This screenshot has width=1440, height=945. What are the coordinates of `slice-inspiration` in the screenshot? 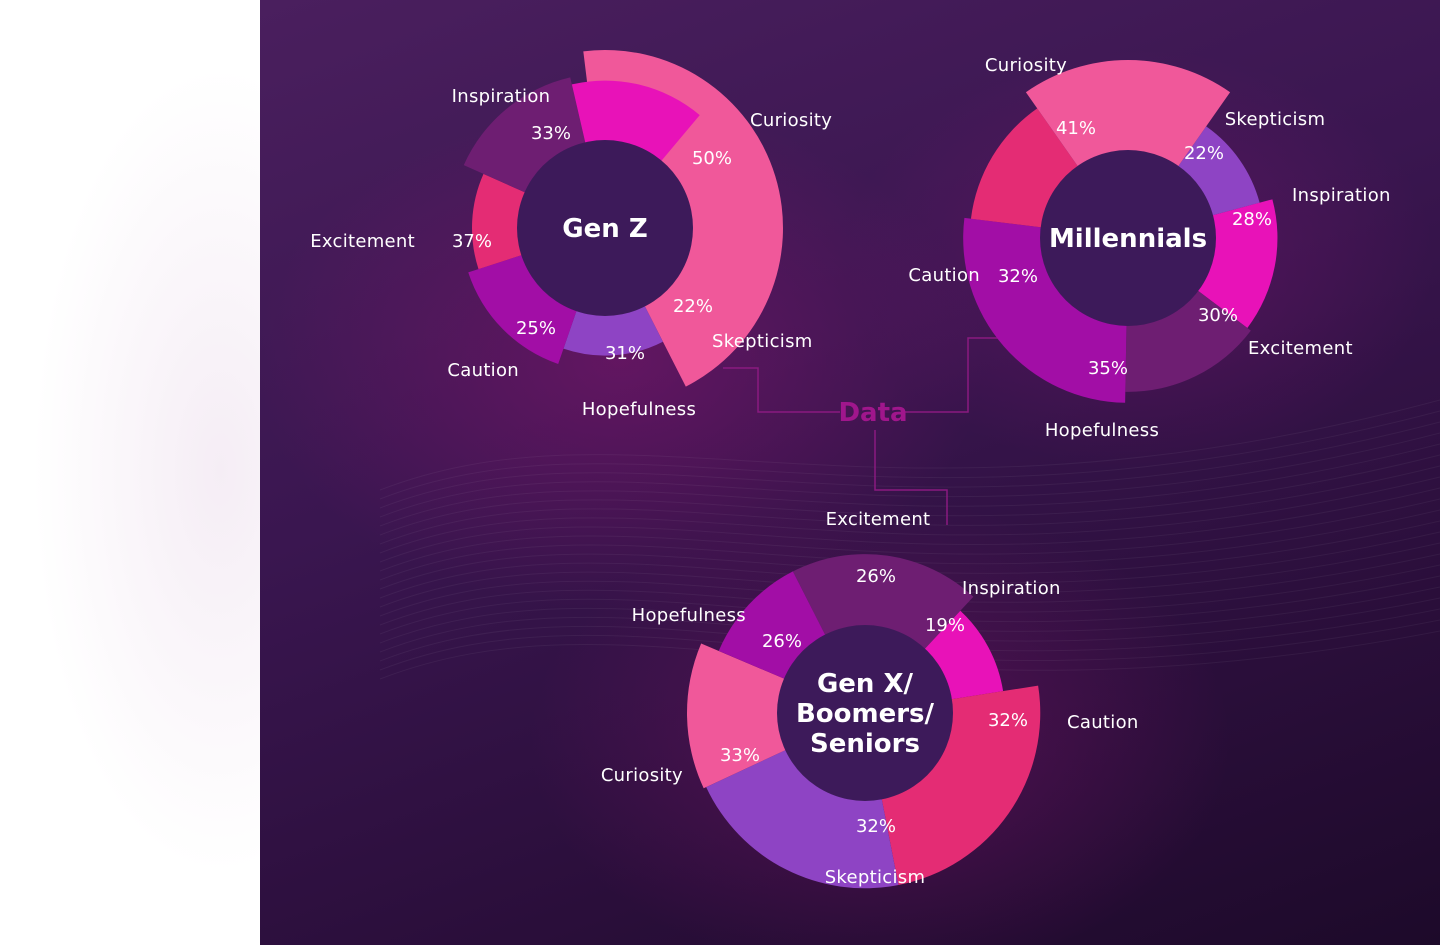 It's located at (1237, 263).